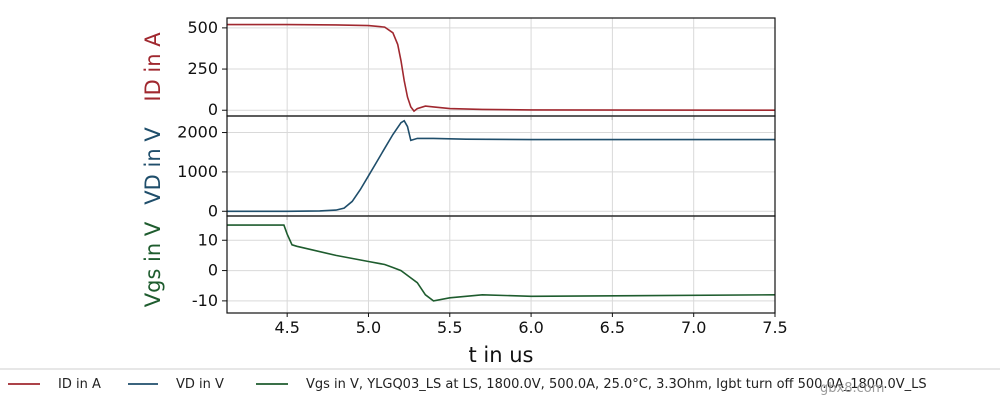  Describe the element at coordinates (693, 327) in the screenshot. I see `x-tick-label: 7.0` at that location.